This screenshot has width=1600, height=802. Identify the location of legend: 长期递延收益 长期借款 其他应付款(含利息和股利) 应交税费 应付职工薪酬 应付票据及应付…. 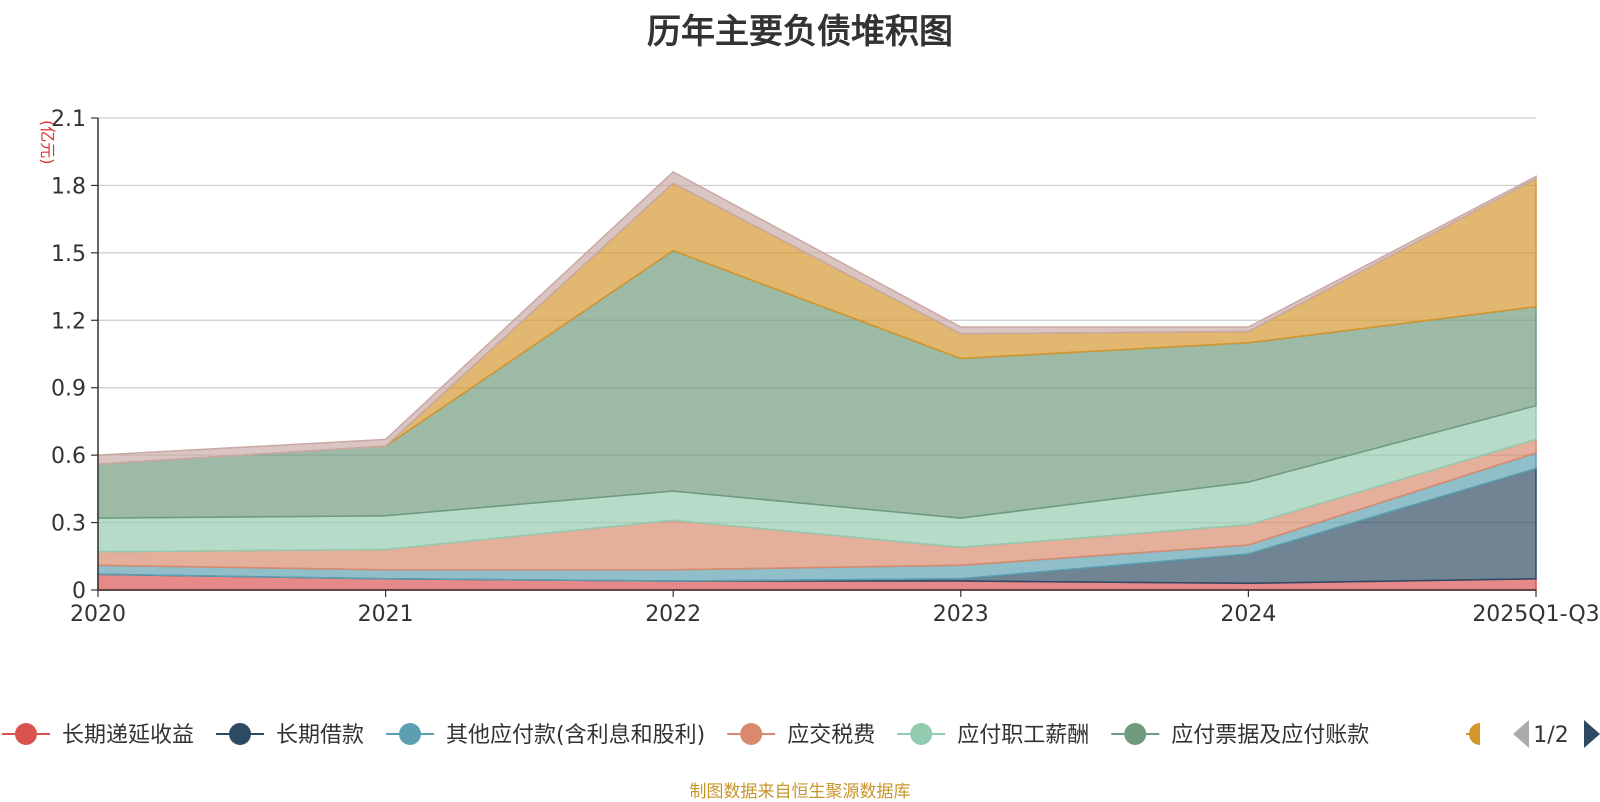
(741, 735).